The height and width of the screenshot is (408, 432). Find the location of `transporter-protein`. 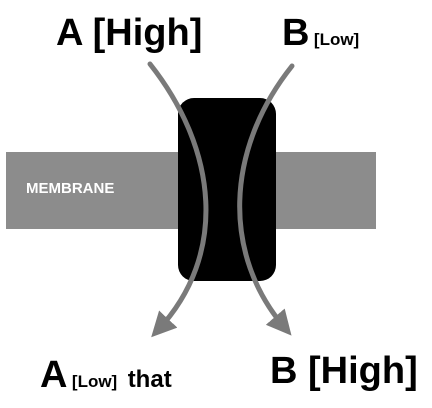

transporter-protein is located at coordinates (227, 189).